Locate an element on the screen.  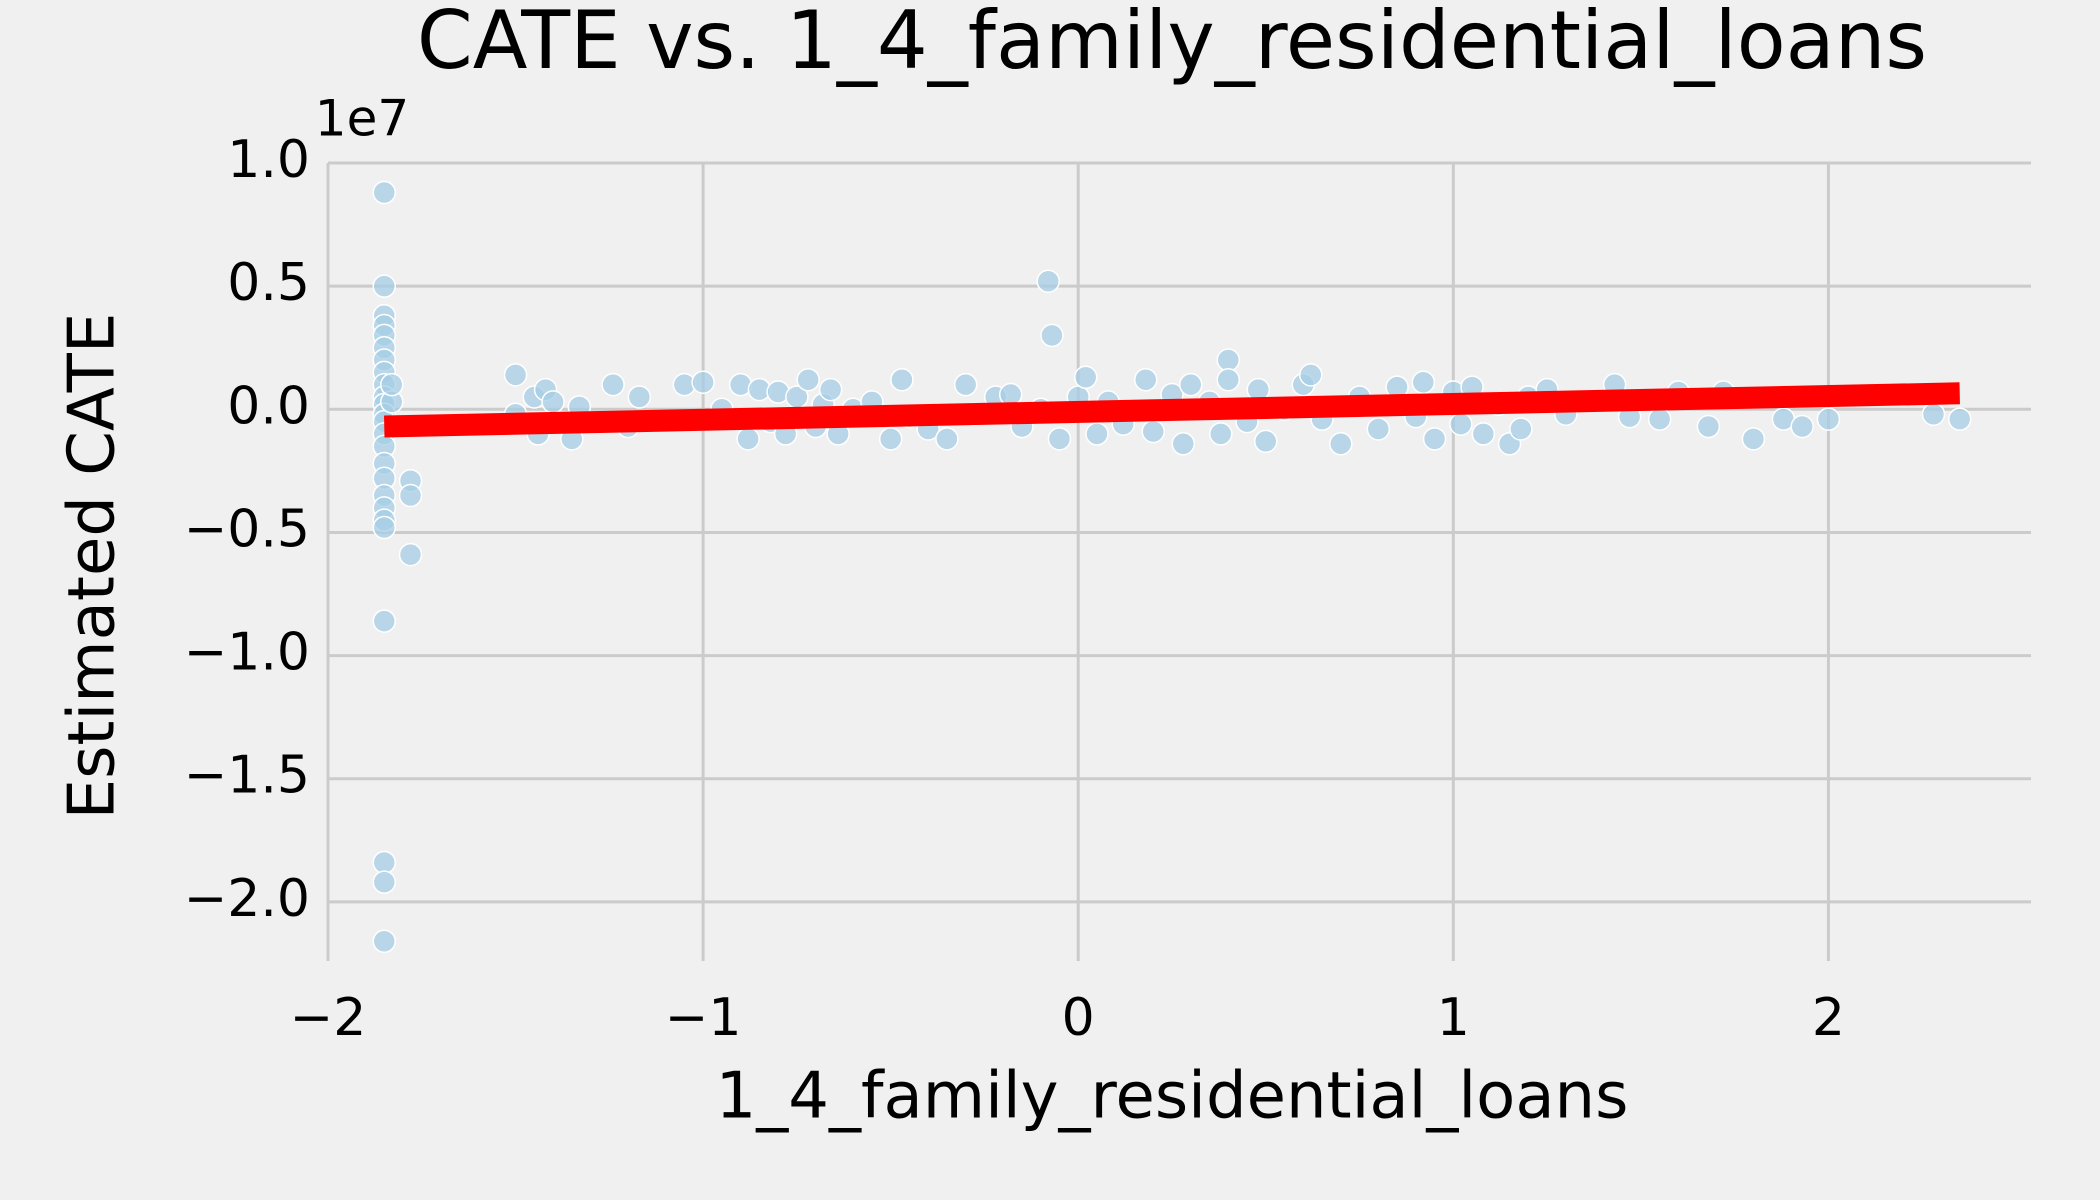
y-offset-label: 1e7 is located at coordinates (362, 119).